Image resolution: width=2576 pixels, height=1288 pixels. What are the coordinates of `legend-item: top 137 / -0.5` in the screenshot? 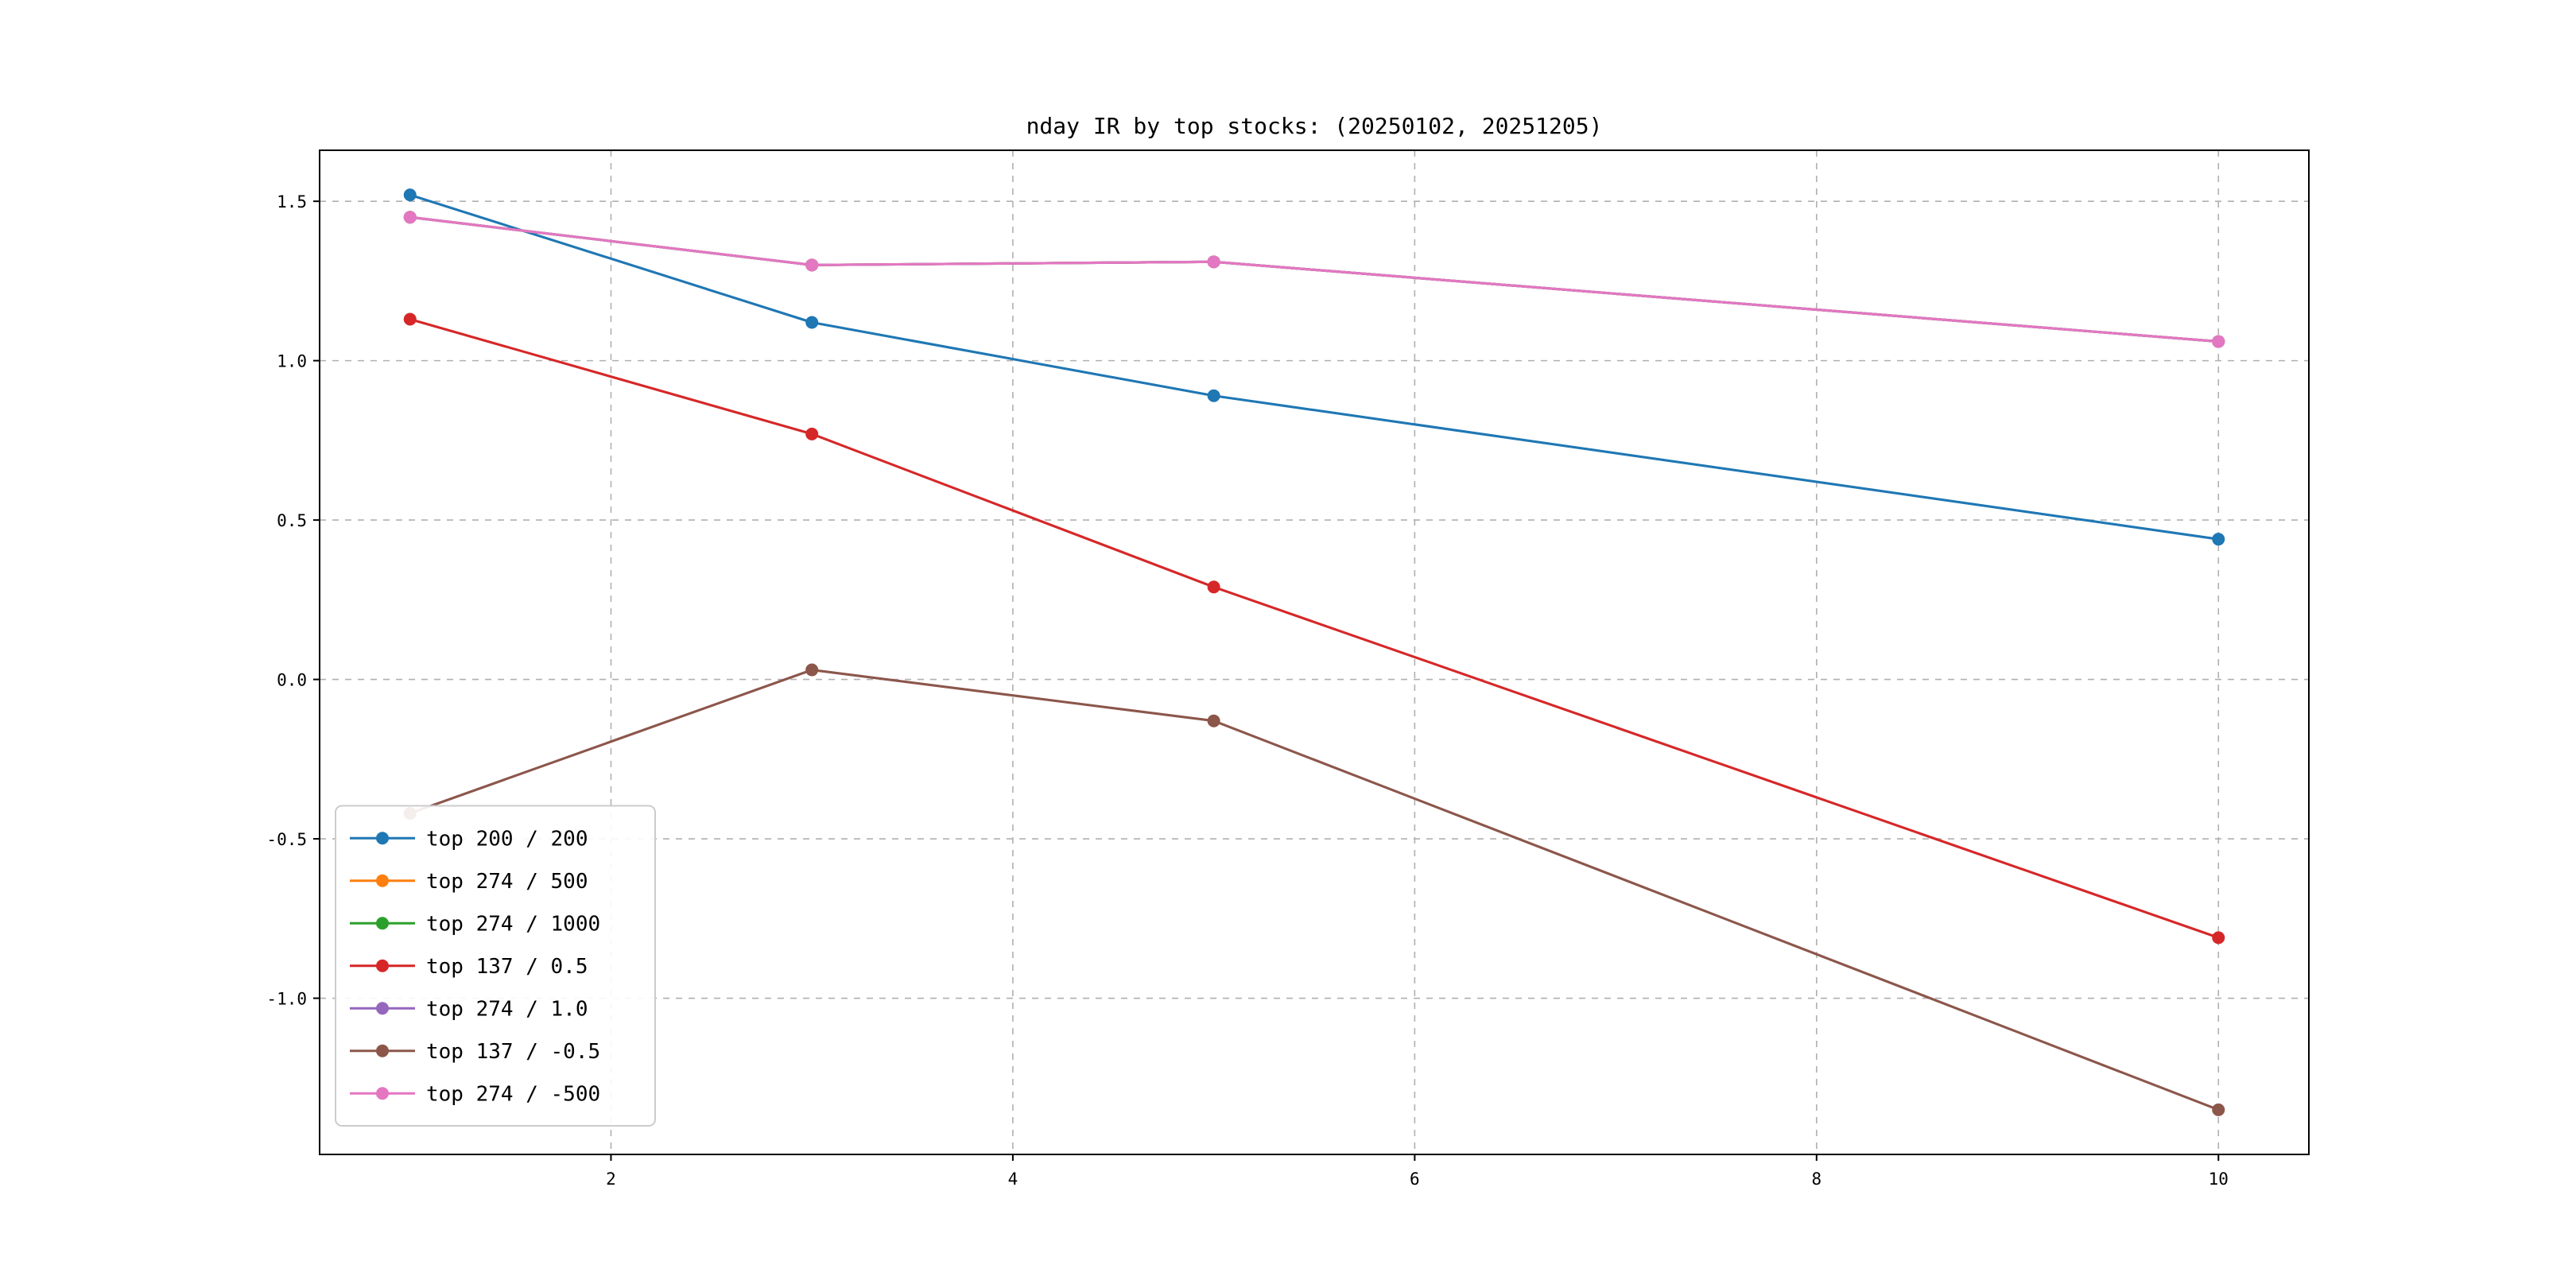 It's located at (475, 1052).